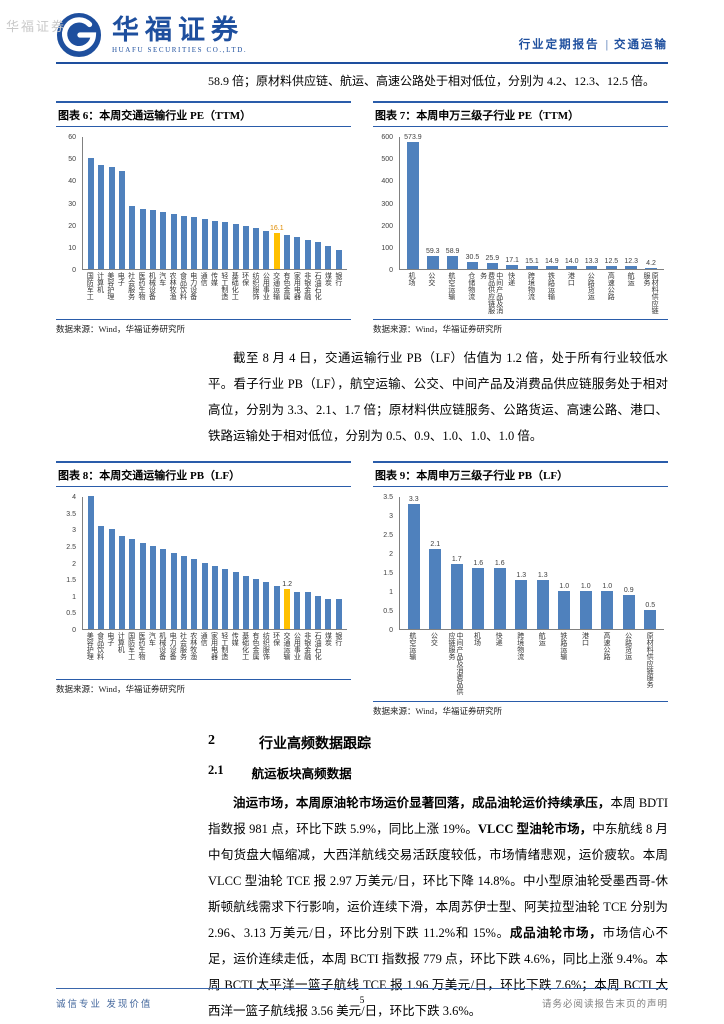 The image size is (724, 1024). Describe the element at coordinates (520, 327) in the screenshot. I see `data-source-note: 数据来源：Wind，华福证券研究所` at that location.